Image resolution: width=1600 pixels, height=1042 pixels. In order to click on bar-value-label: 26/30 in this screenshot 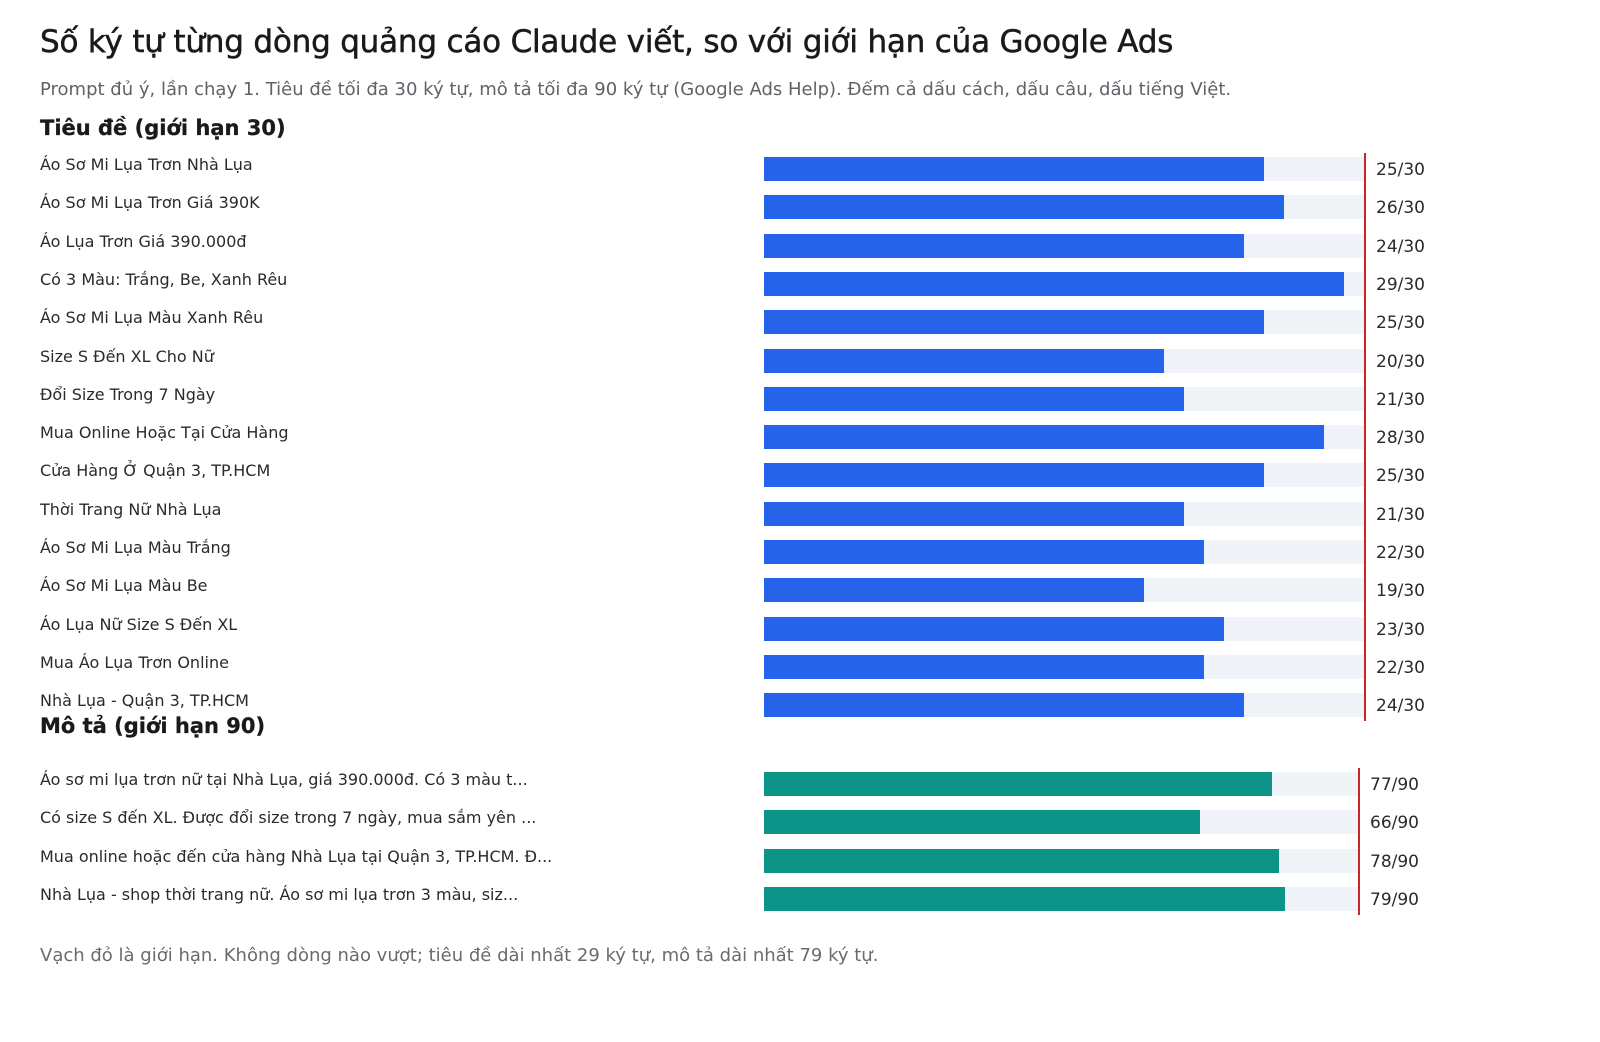, I will do `click(1400, 208)`.